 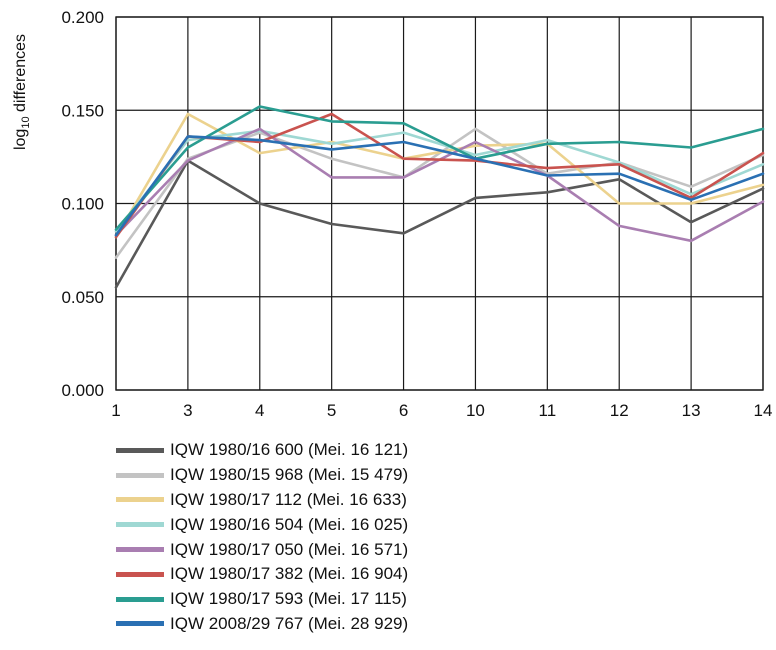 I want to click on legend-item: IQW 1980/17 112 (Mei. 16 633), so click(x=262, y=500).